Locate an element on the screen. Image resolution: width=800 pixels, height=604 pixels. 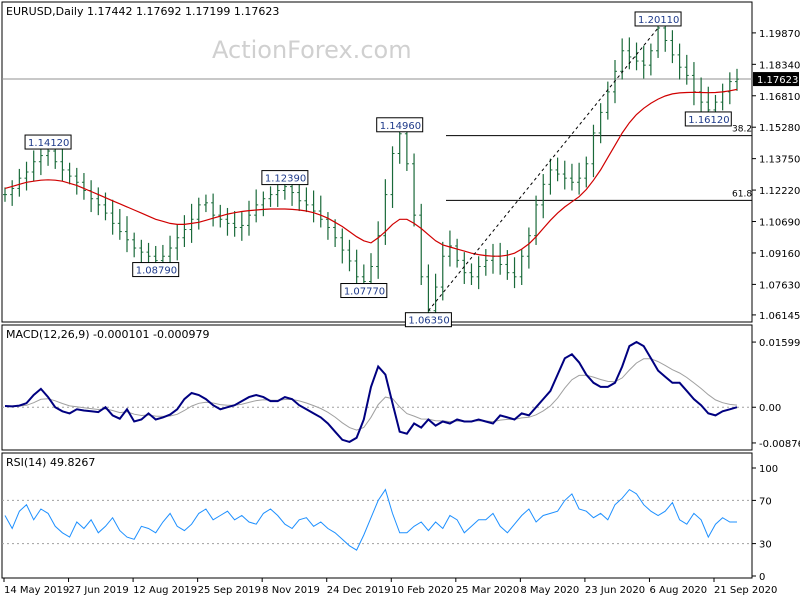
price-label: 1.07770 is located at coordinates (364, 292).